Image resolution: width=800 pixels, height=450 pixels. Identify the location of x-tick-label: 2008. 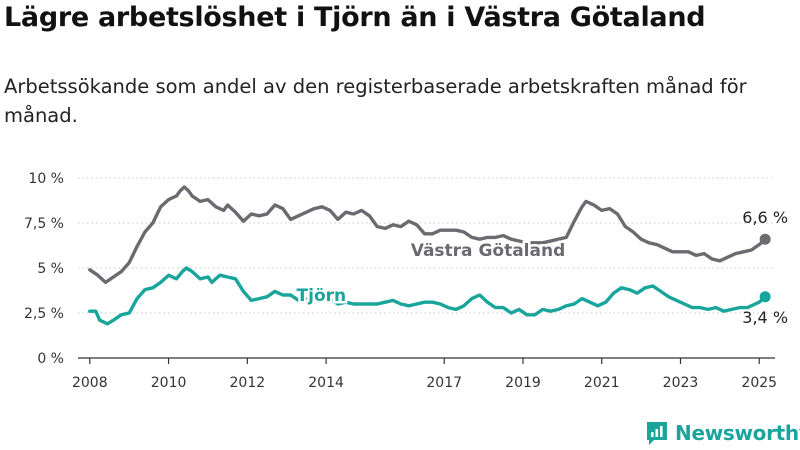
(90, 383).